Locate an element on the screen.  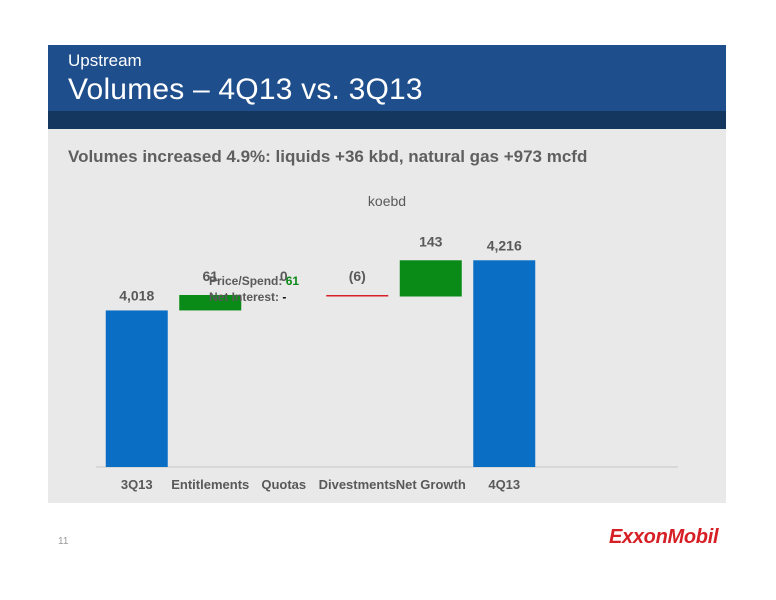
annotation-net-interest: Net Interest: - is located at coordinates (247, 297).